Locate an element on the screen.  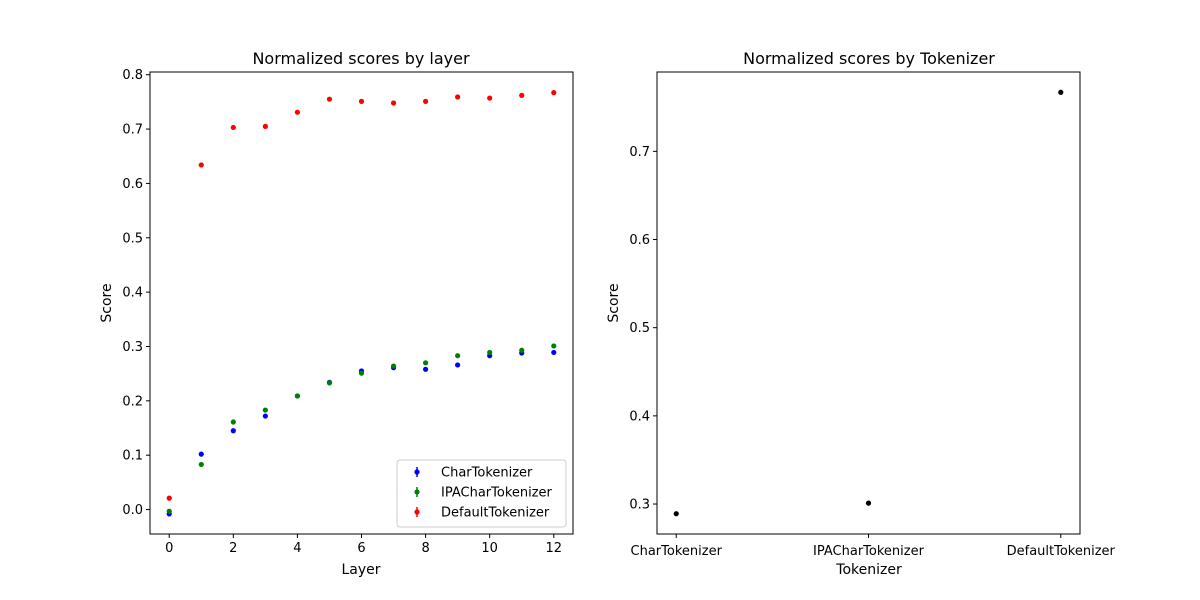
x-axis-ticks: 0 2 4 6 8 10 12 is located at coordinates (363, 545).